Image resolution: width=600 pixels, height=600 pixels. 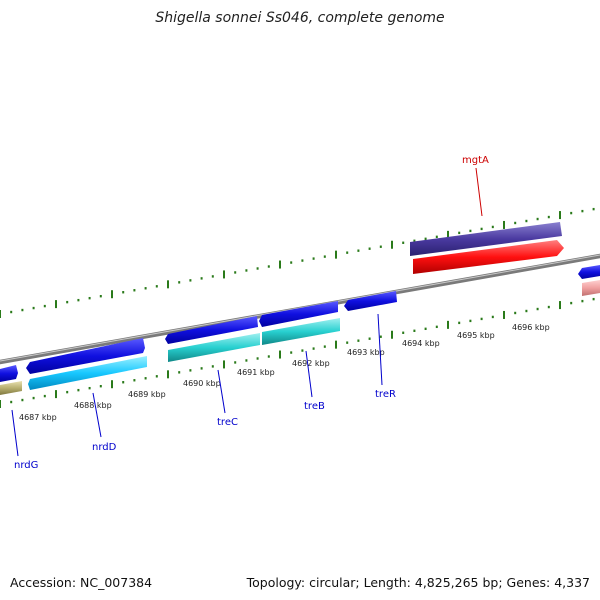 What do you see at coordinates (227, 422) in the screenshot?
I see `gene-label-treC: treC` at bounding box center [227, 422].